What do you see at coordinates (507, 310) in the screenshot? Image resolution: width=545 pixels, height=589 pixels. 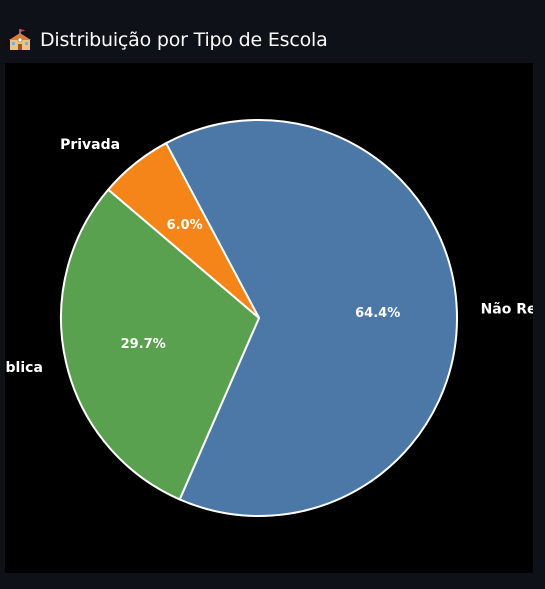 I see `pie-category-label-nao-respondeu: Não Respondeu` at bounding box center [507, 310].